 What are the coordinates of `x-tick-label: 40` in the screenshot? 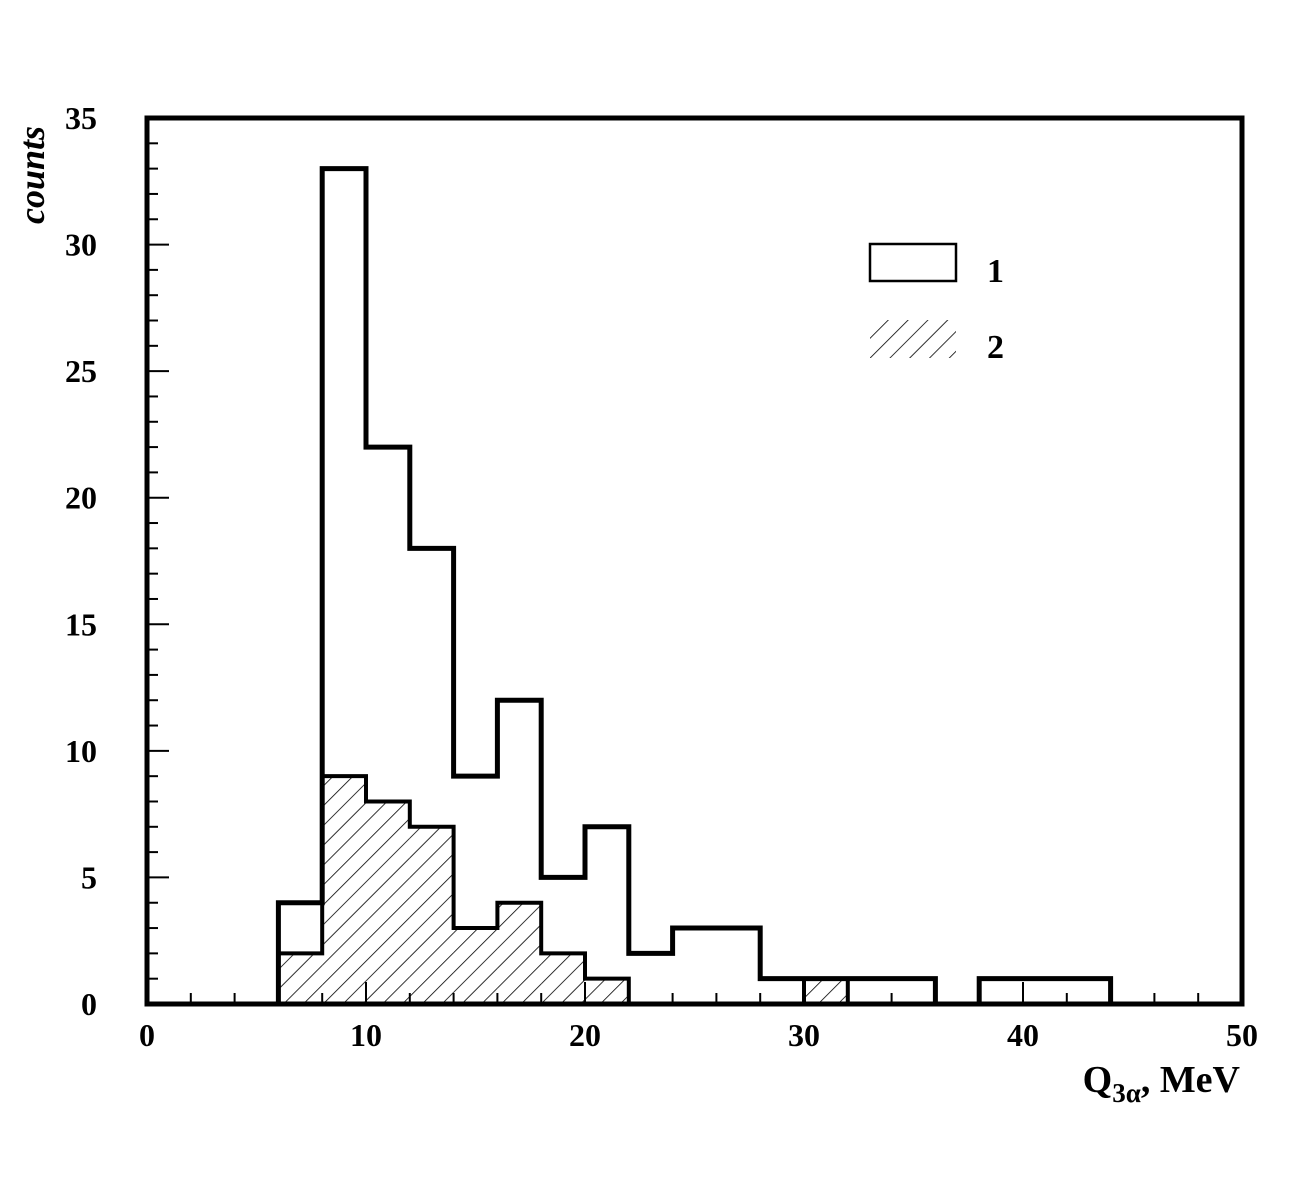 It's located at (1023, 1035).